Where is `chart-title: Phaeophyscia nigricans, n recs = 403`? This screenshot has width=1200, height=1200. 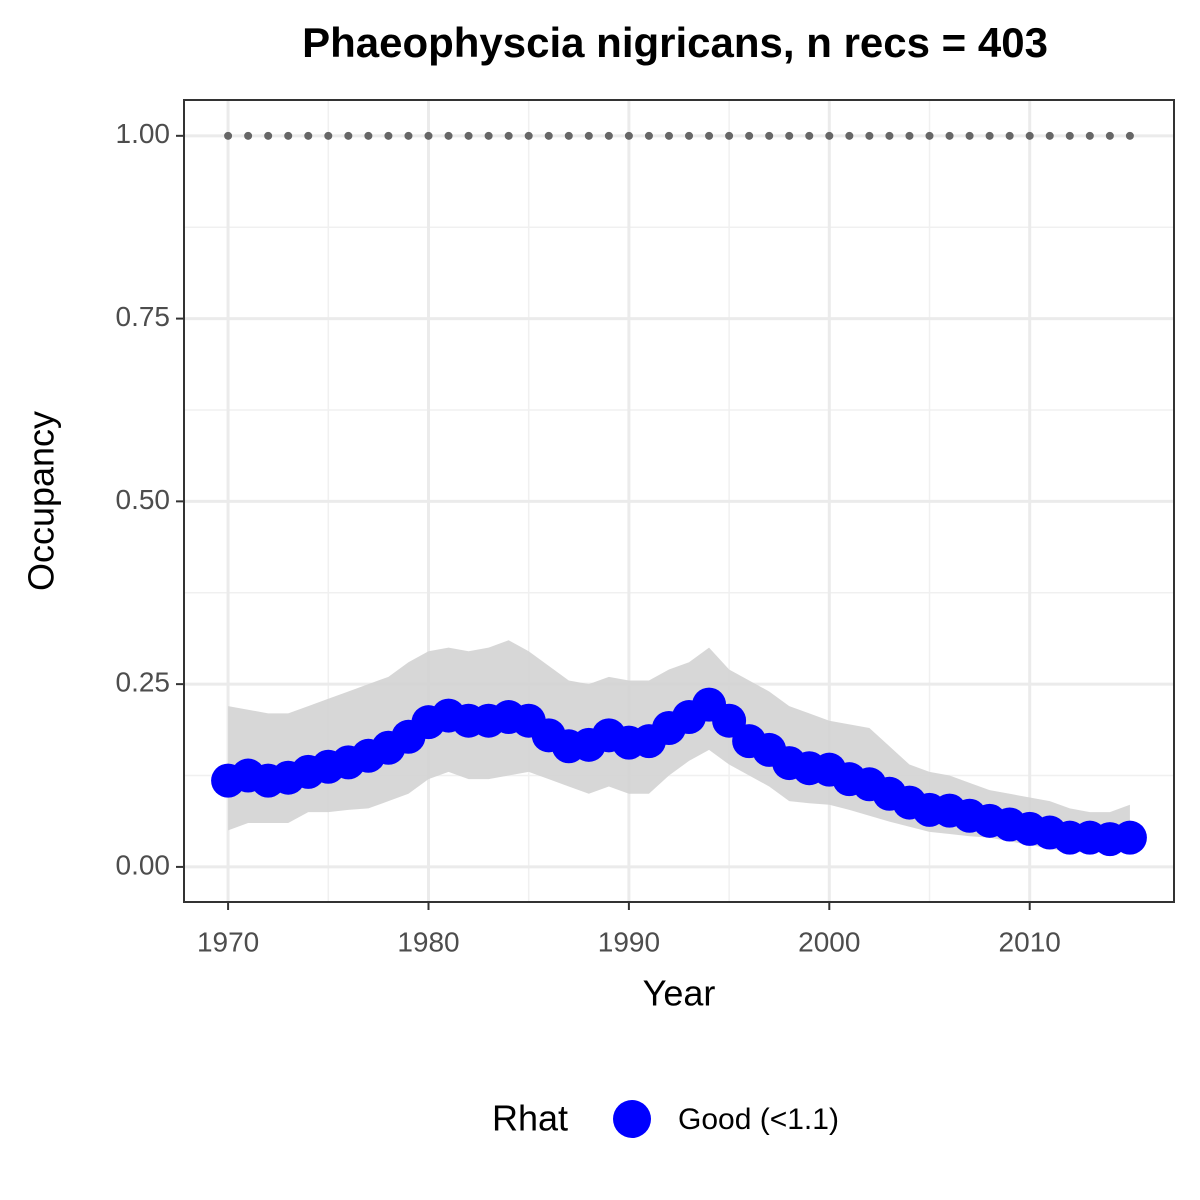
chart-title: Phaeophyscia nigricans, n recs = 403 is located at coordinates (675, 42).